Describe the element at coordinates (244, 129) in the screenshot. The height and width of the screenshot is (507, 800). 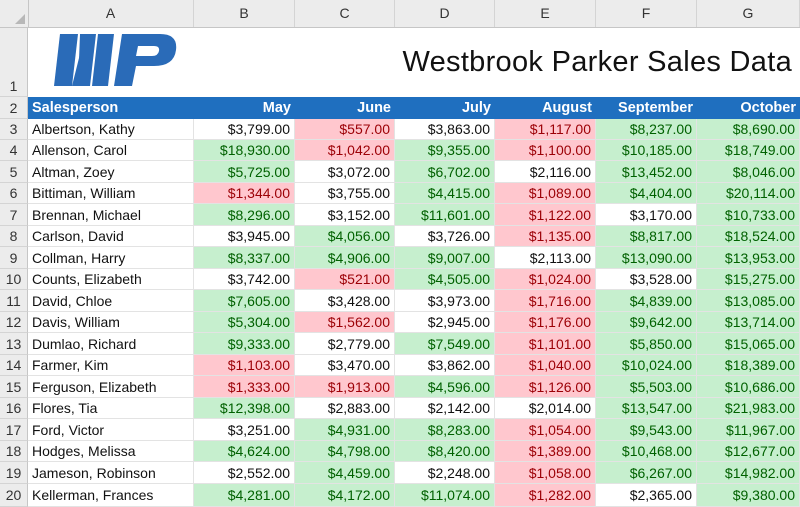
I see `sales-value-cell: $3,799.00` at that location.